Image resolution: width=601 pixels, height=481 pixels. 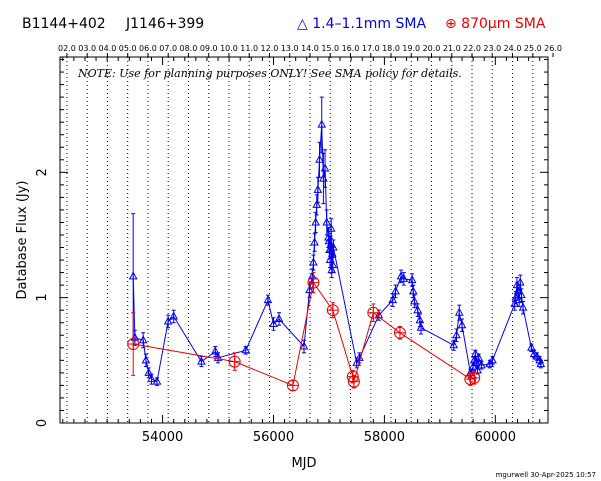 I want to click on y-tick-label: 2, so click(x=42, y=172).